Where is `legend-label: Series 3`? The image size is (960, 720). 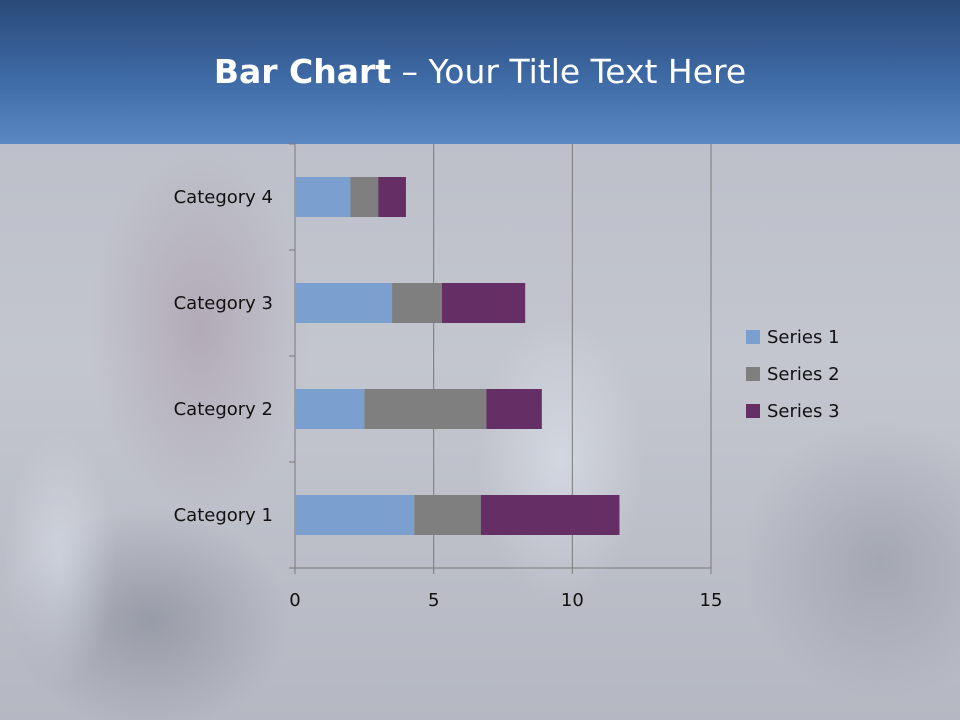 legend-label: Series 3 is located at coordinates (803, 411).